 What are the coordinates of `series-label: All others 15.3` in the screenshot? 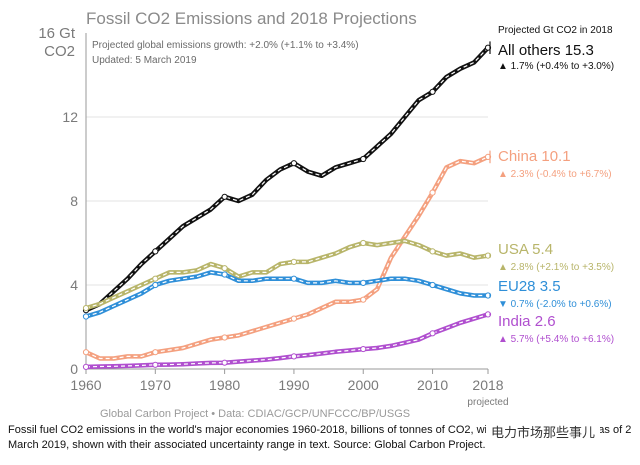 It's located at (546, 50).